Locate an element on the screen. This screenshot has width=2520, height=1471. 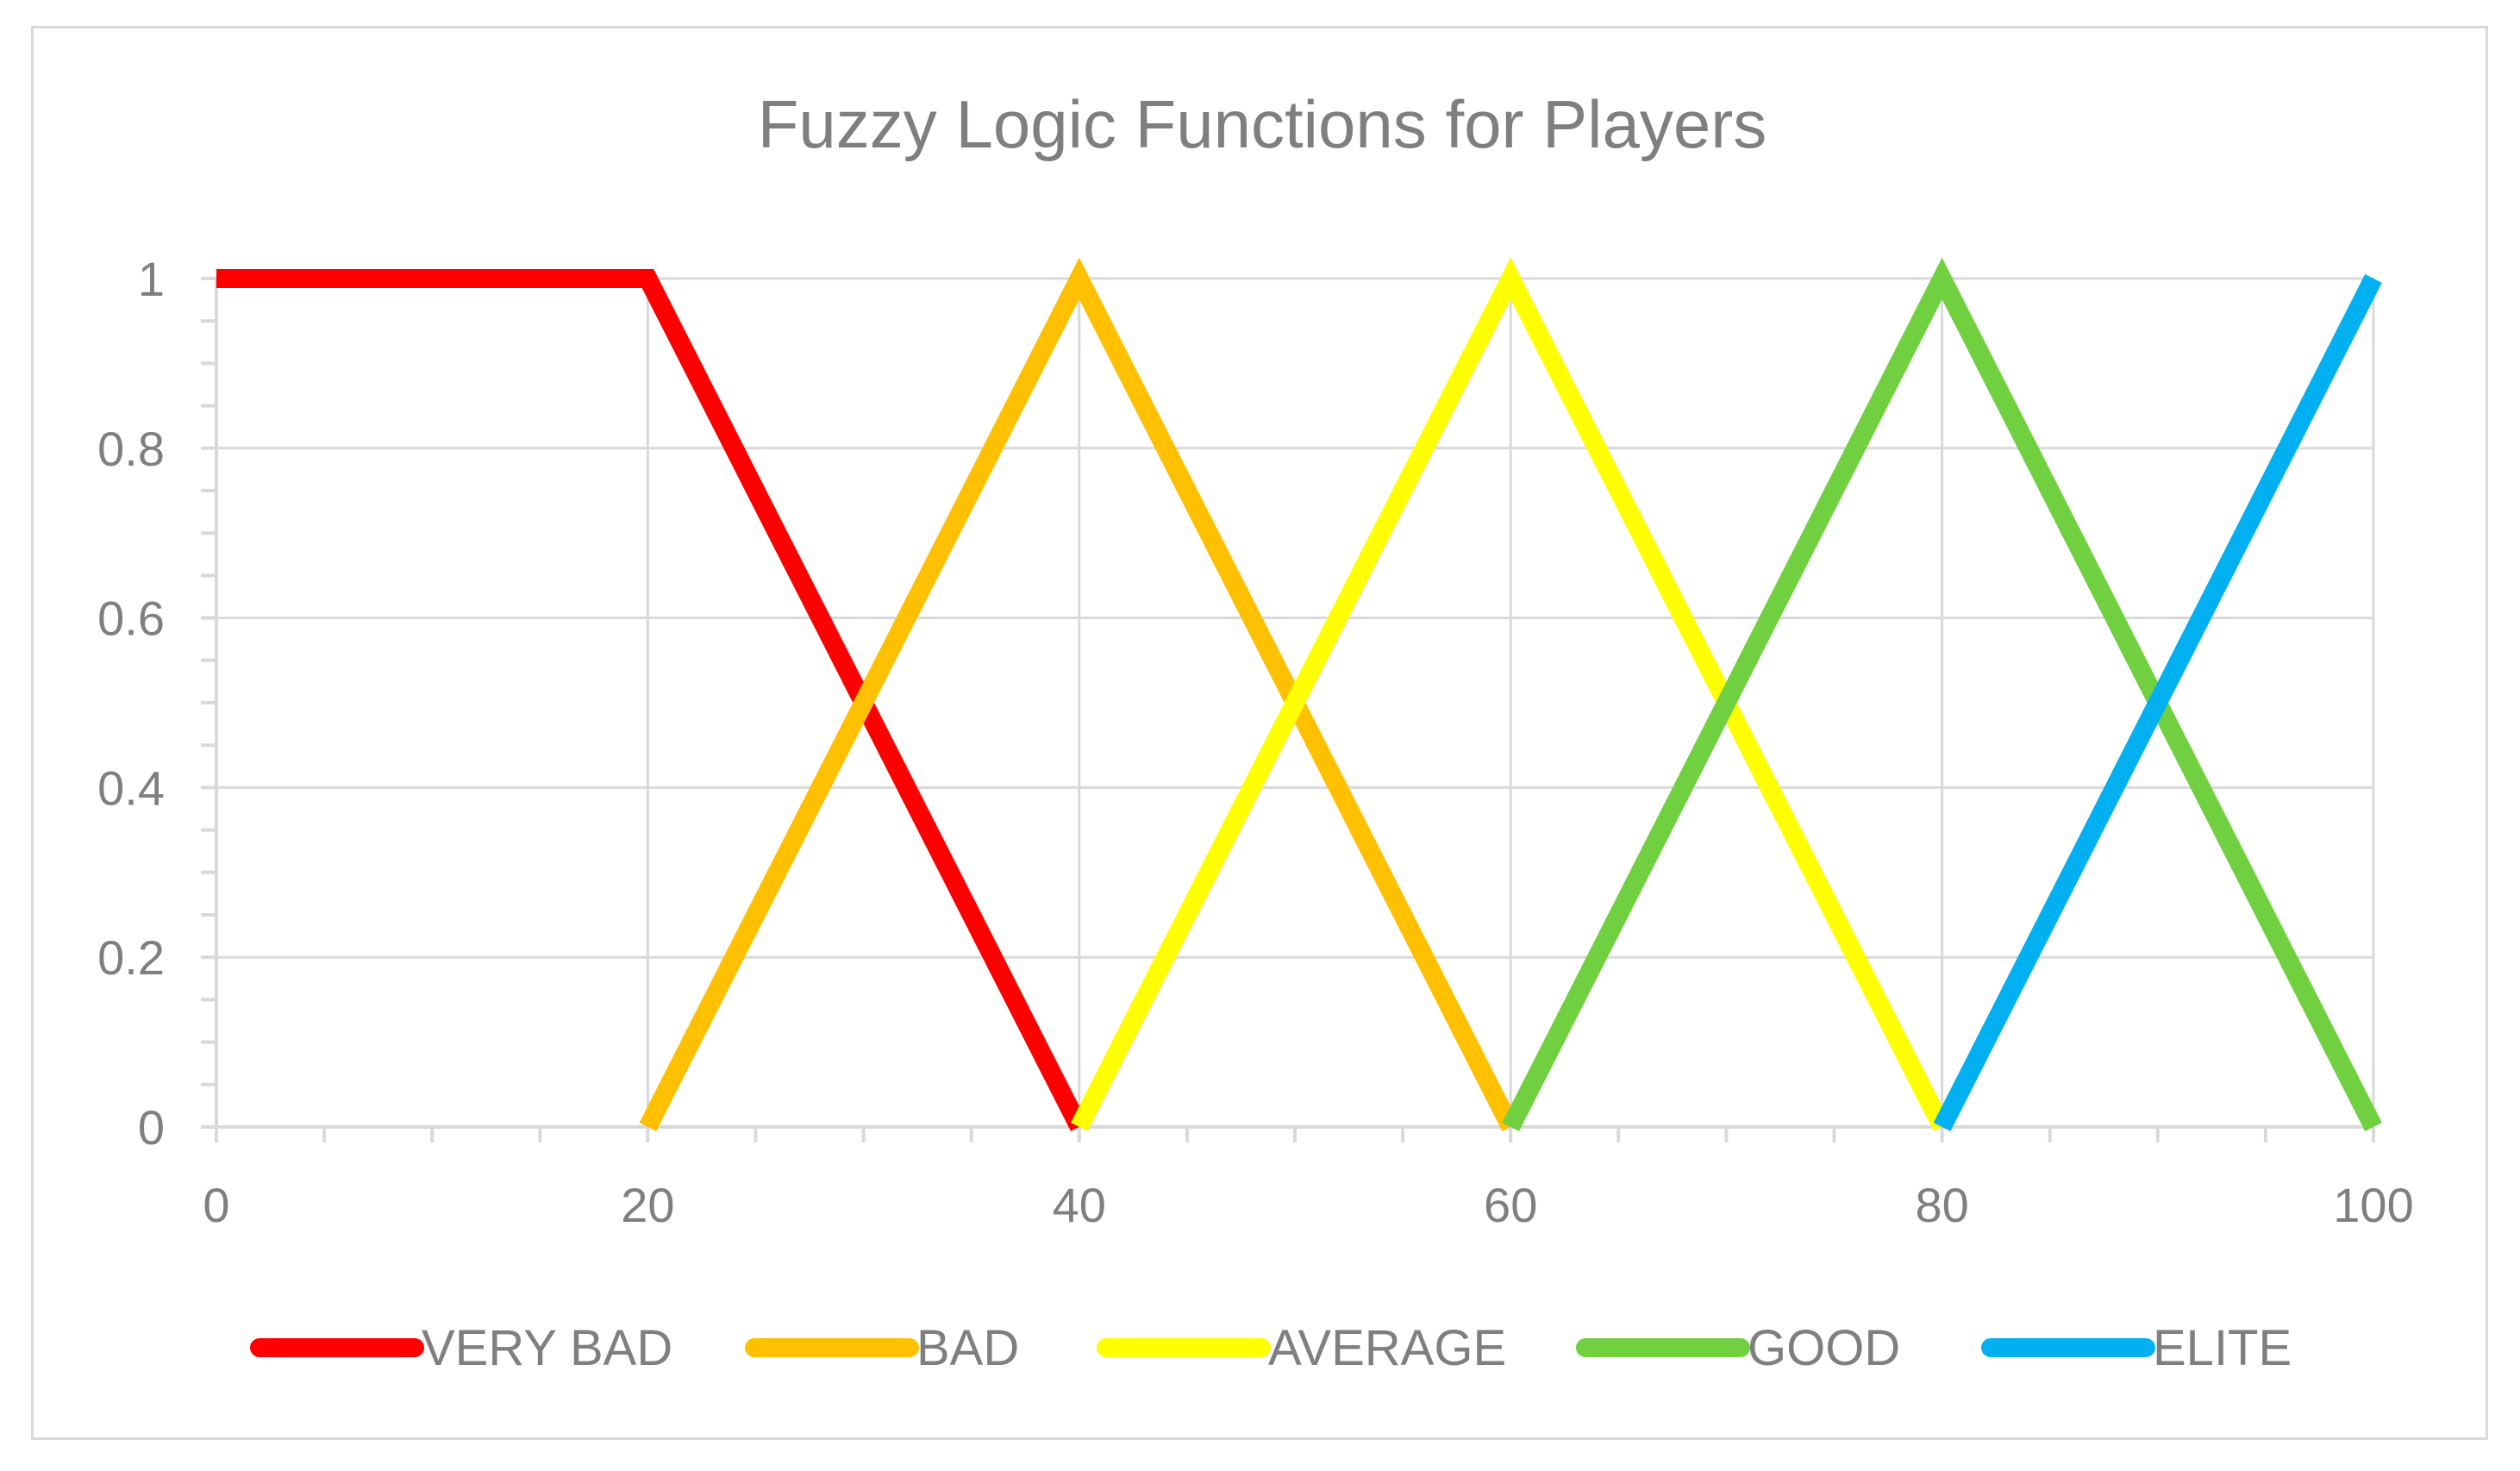
legend: VERY BAD BAD AVERAGE GOOD ELITE is located at coordinates (1271, 1348).